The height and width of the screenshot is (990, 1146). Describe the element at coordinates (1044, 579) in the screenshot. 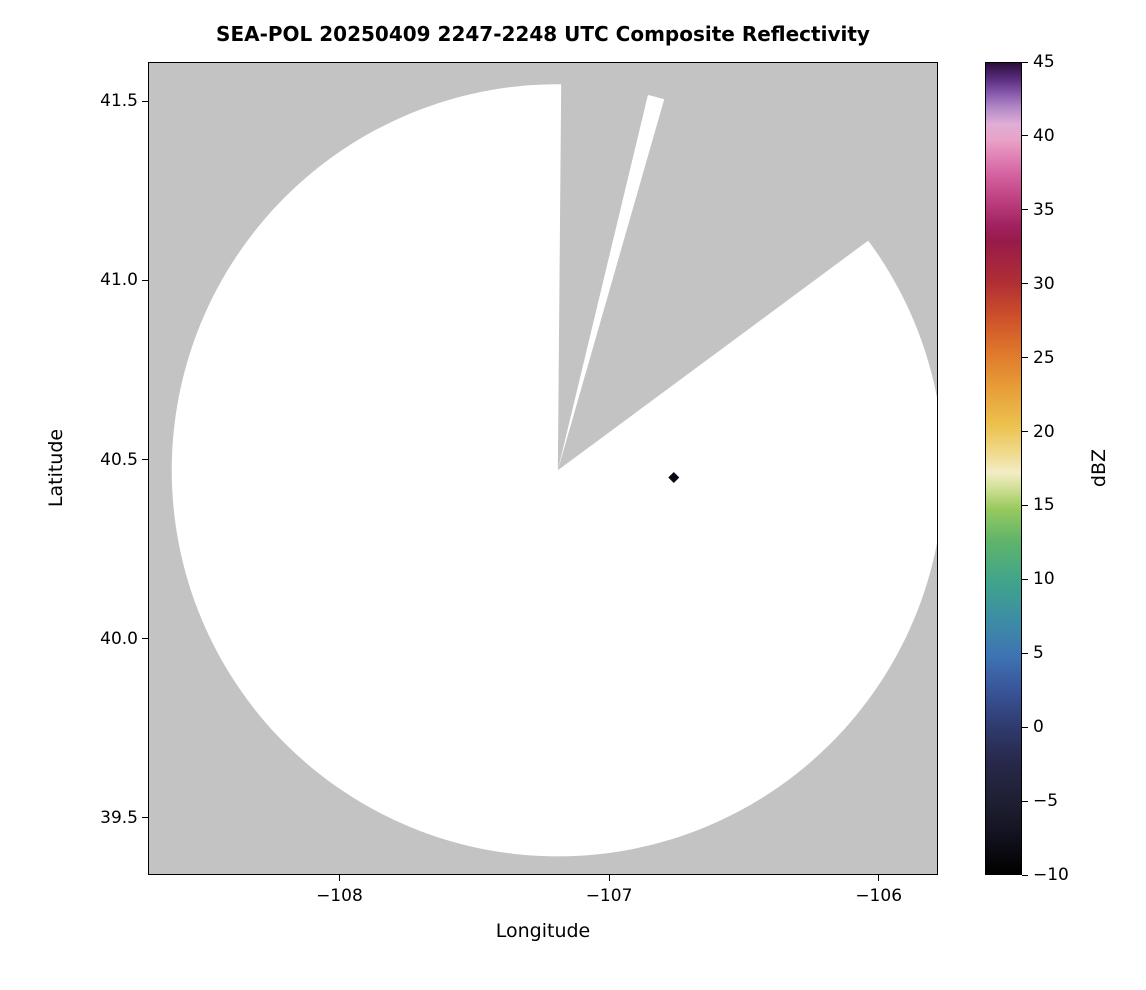

I see `colorbar-tick-label: 10` at that location.